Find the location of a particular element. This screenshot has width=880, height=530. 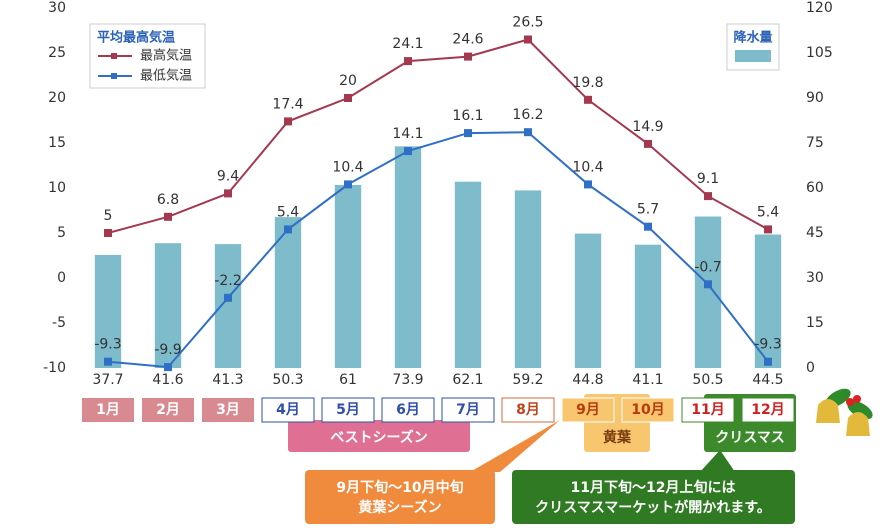

legend-label: 最低気温 is located at coordinates (166, 76).